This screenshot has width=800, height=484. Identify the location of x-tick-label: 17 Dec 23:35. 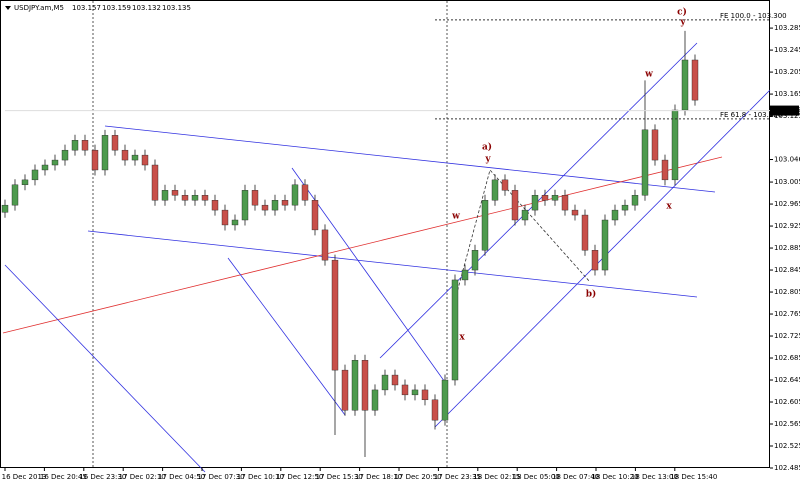
(457, 477).